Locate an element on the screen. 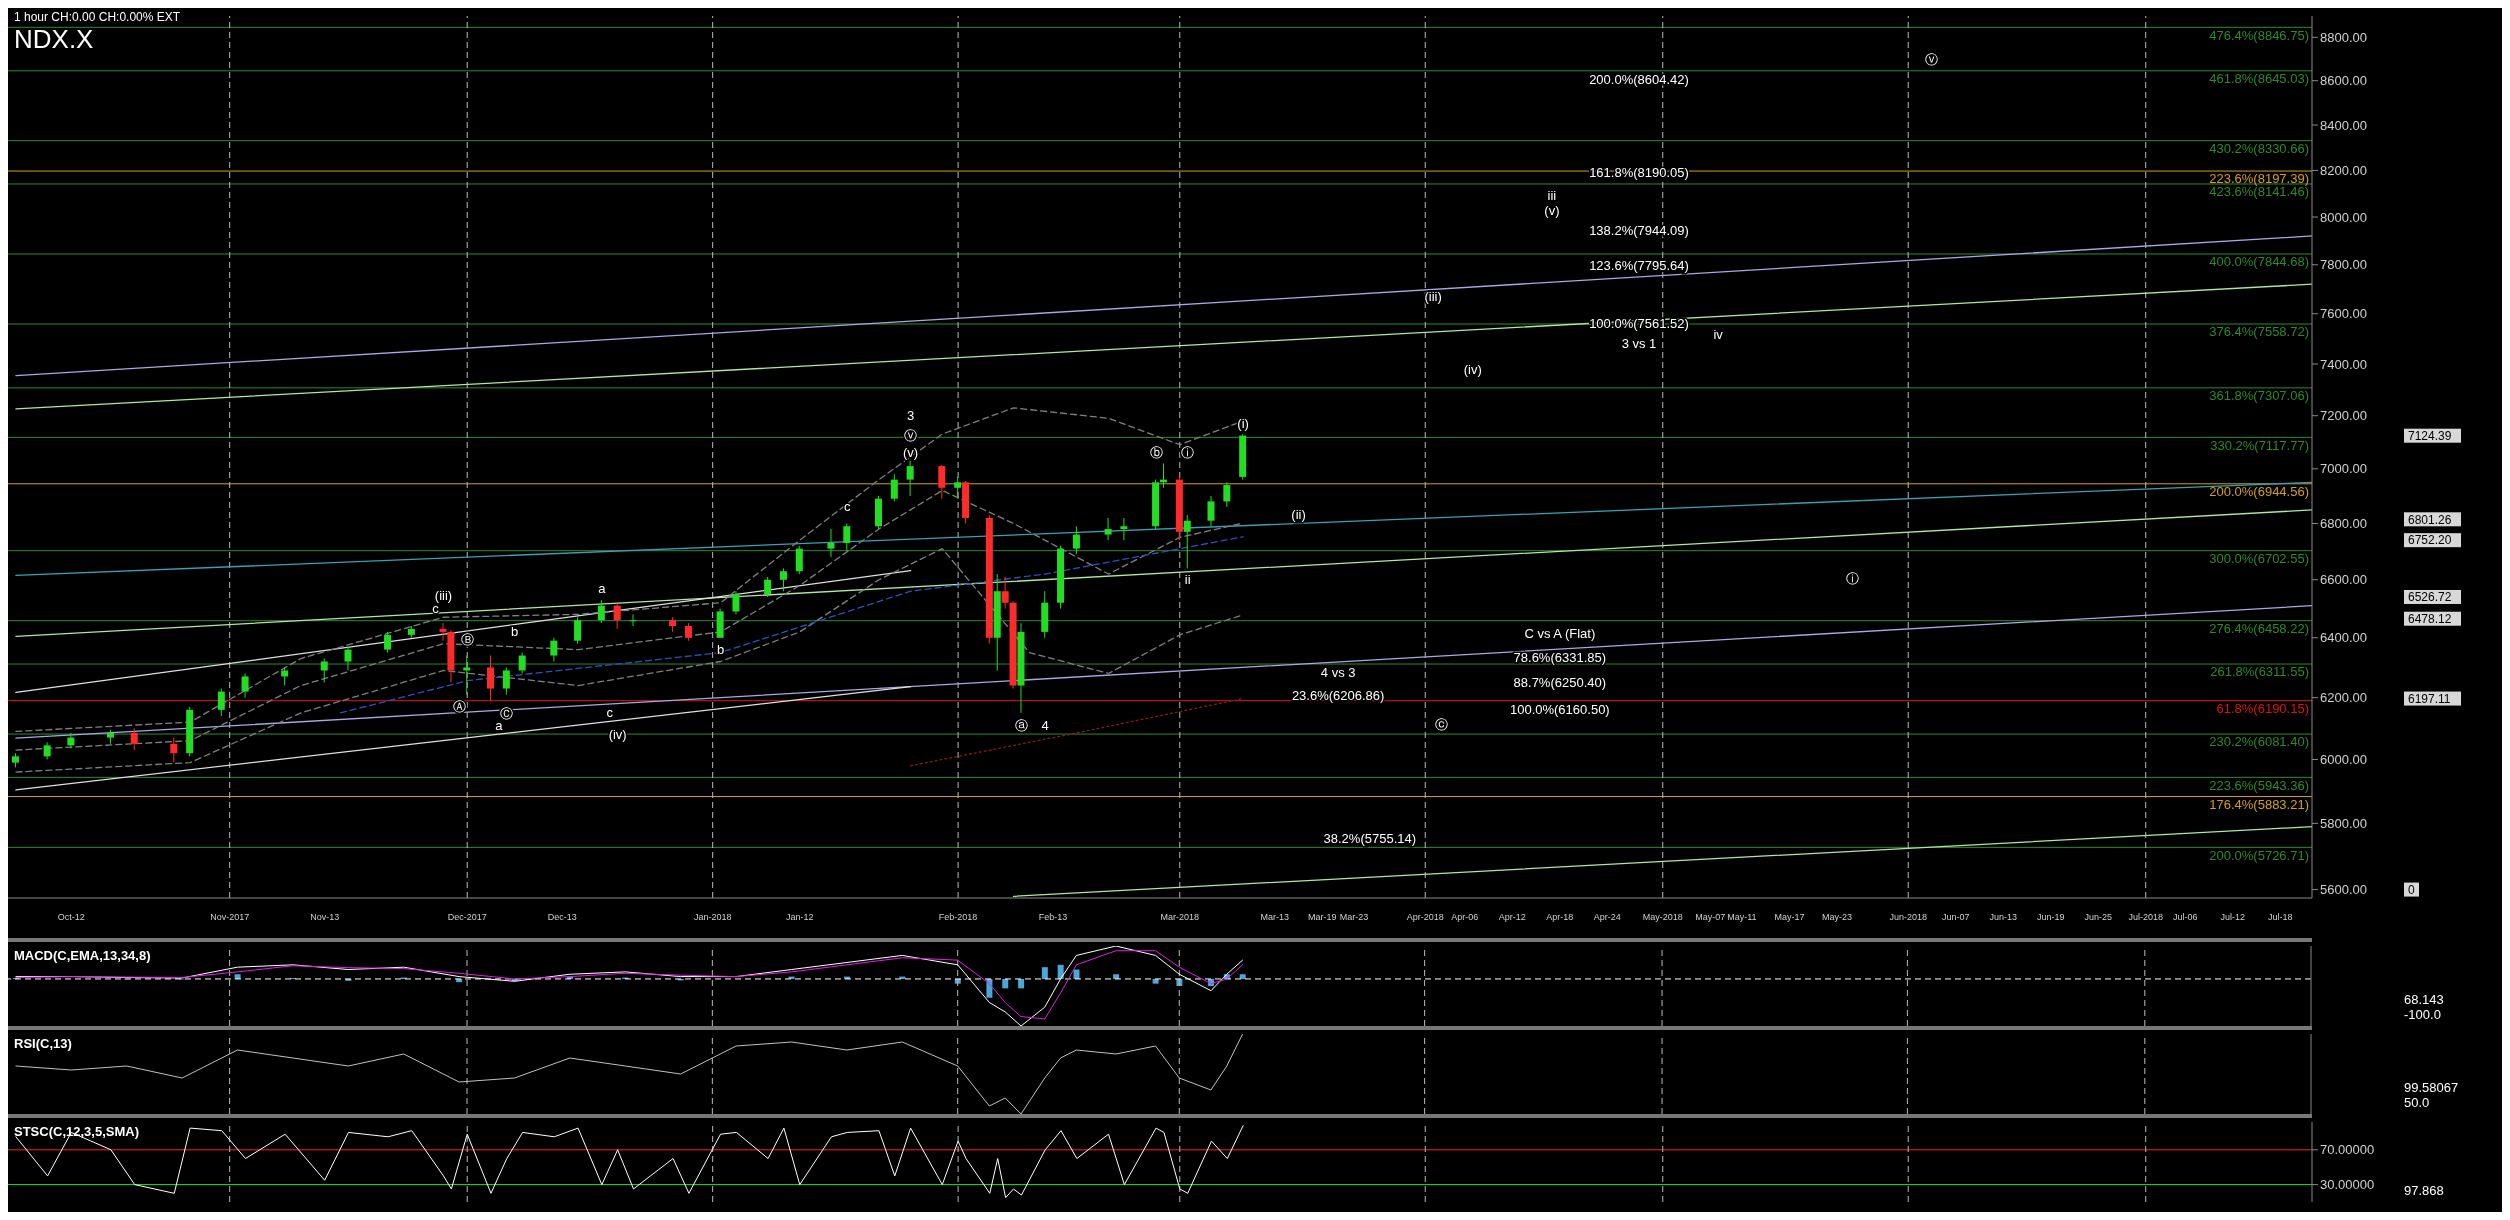 The width and height of the screenshot is (2510, 1220). x-tick-label: Jun-07 is located at coordinates (1955, 917).